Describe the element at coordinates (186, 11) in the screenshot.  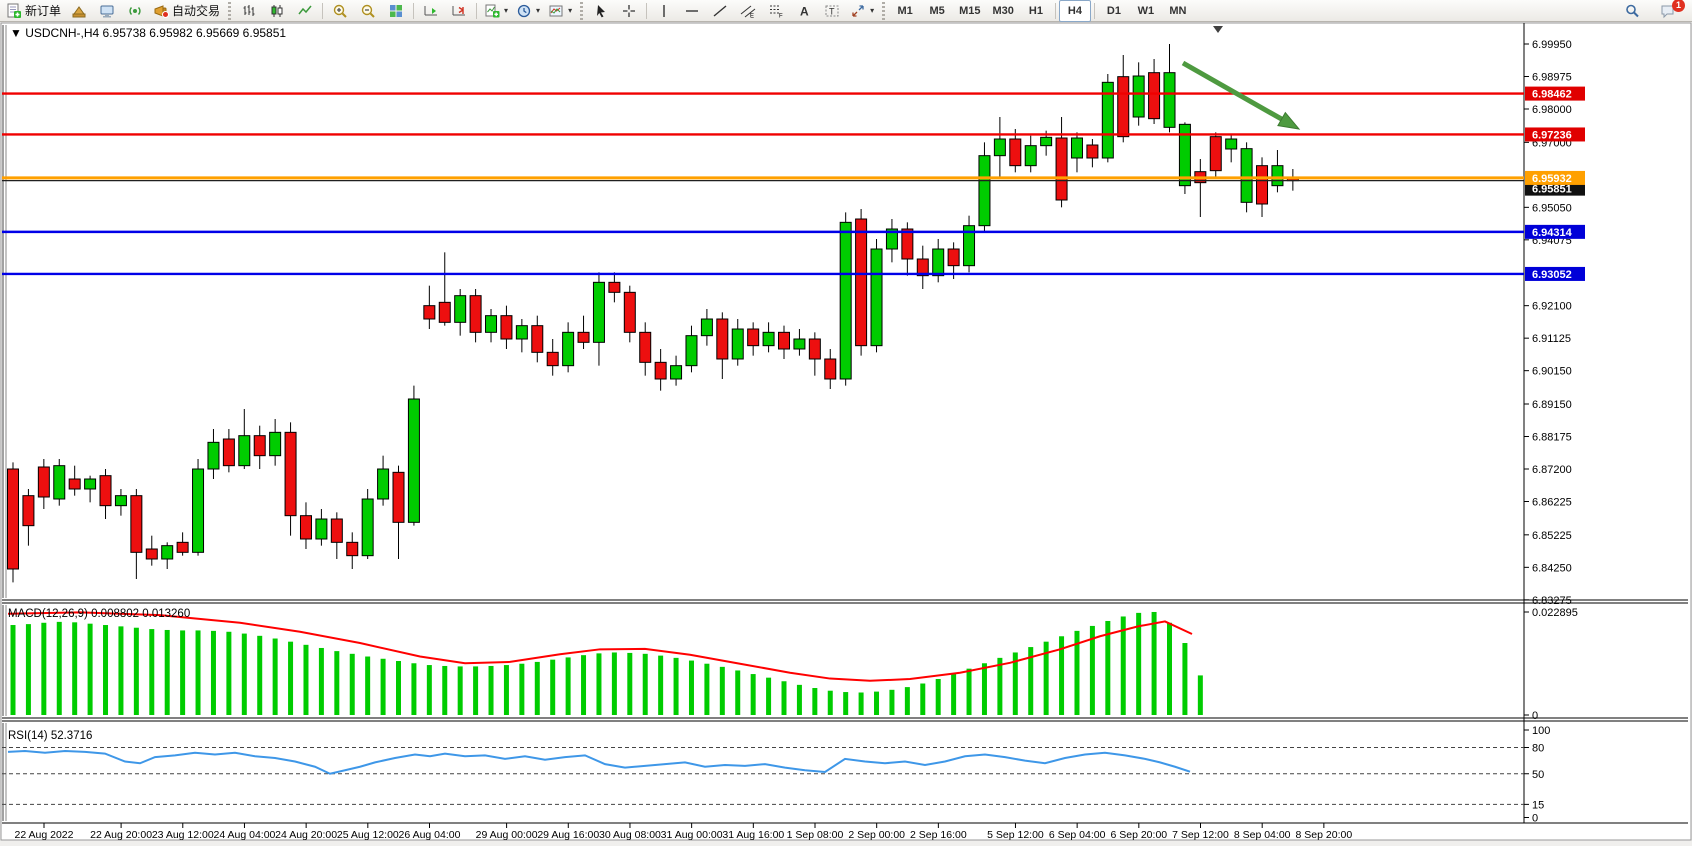
I see `autotrade-button: 自动交易` at that location.